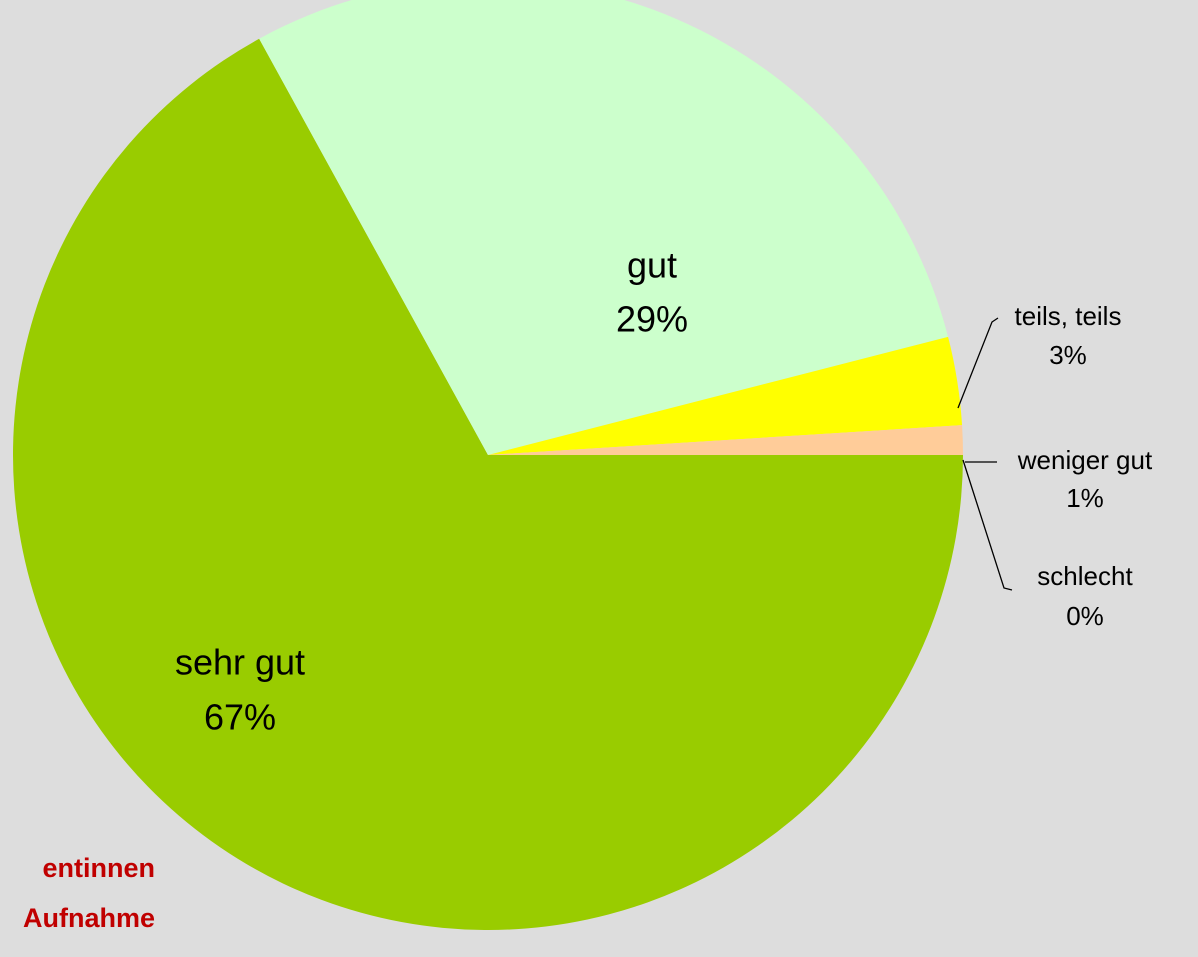 This screenshot has height=957, width=1198. Describe the element at coordinates (1085, 576) in the screenshot. I see `slice-label: schlecht` at that location.